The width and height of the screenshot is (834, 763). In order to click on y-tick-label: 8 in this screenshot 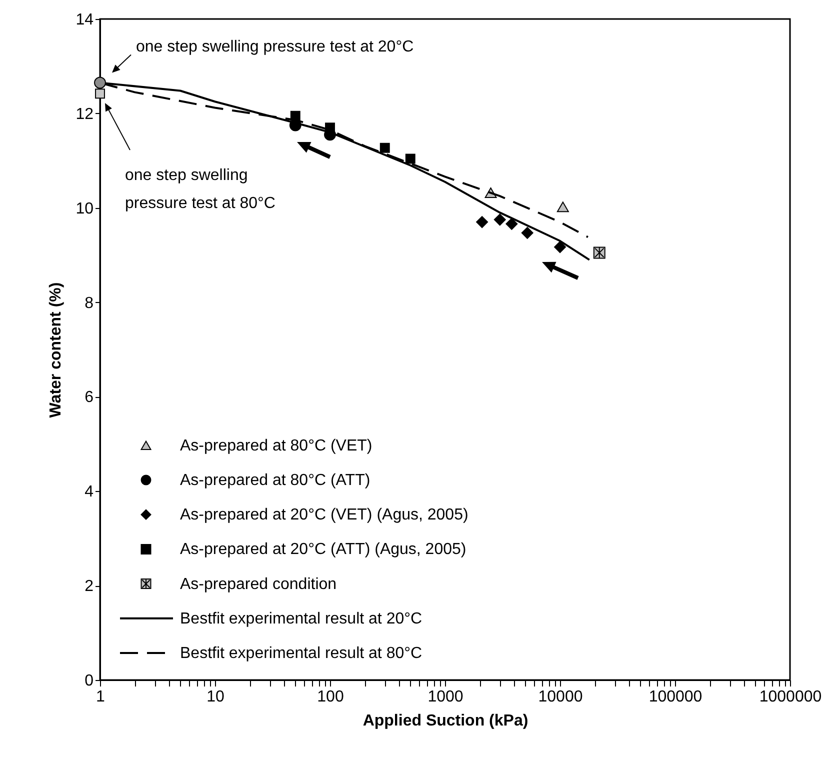, I will do `click(89, 303)`.